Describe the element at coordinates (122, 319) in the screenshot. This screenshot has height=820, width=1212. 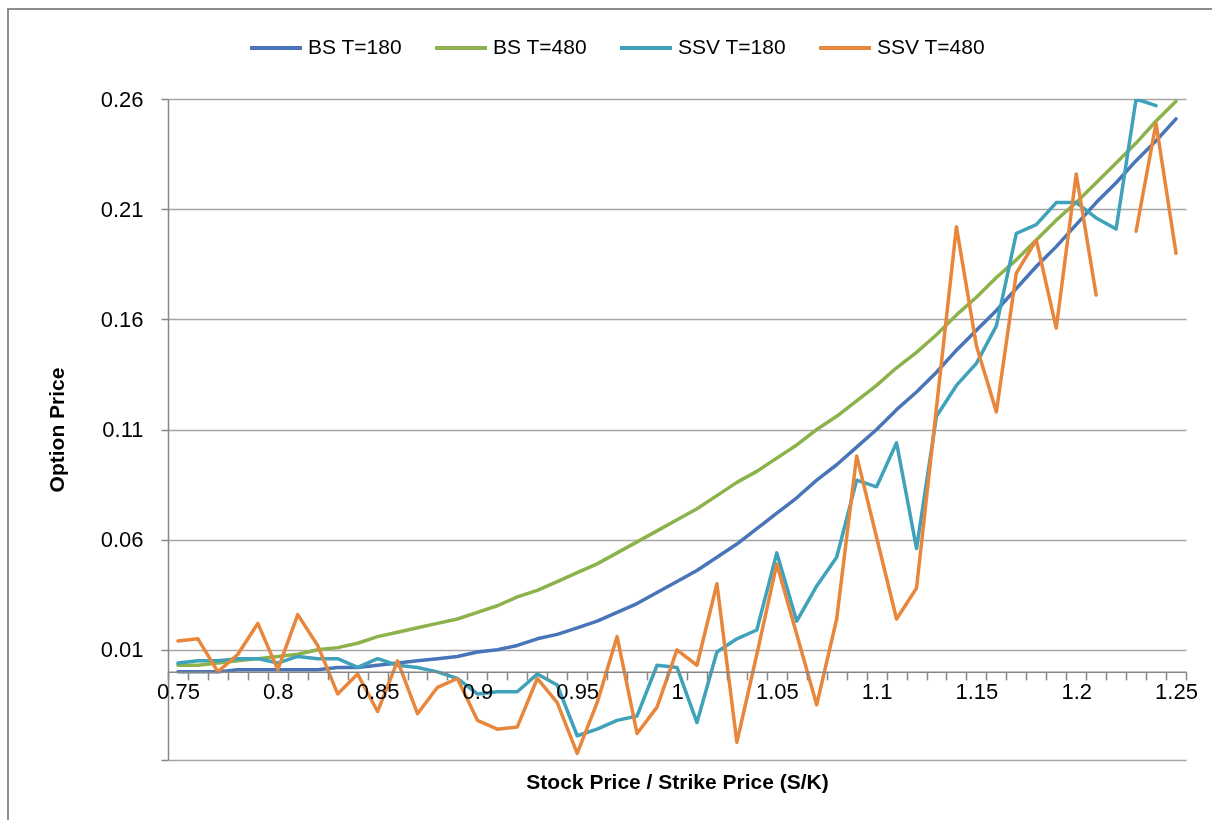
I see `y-tick-label: 0.16` at that location.